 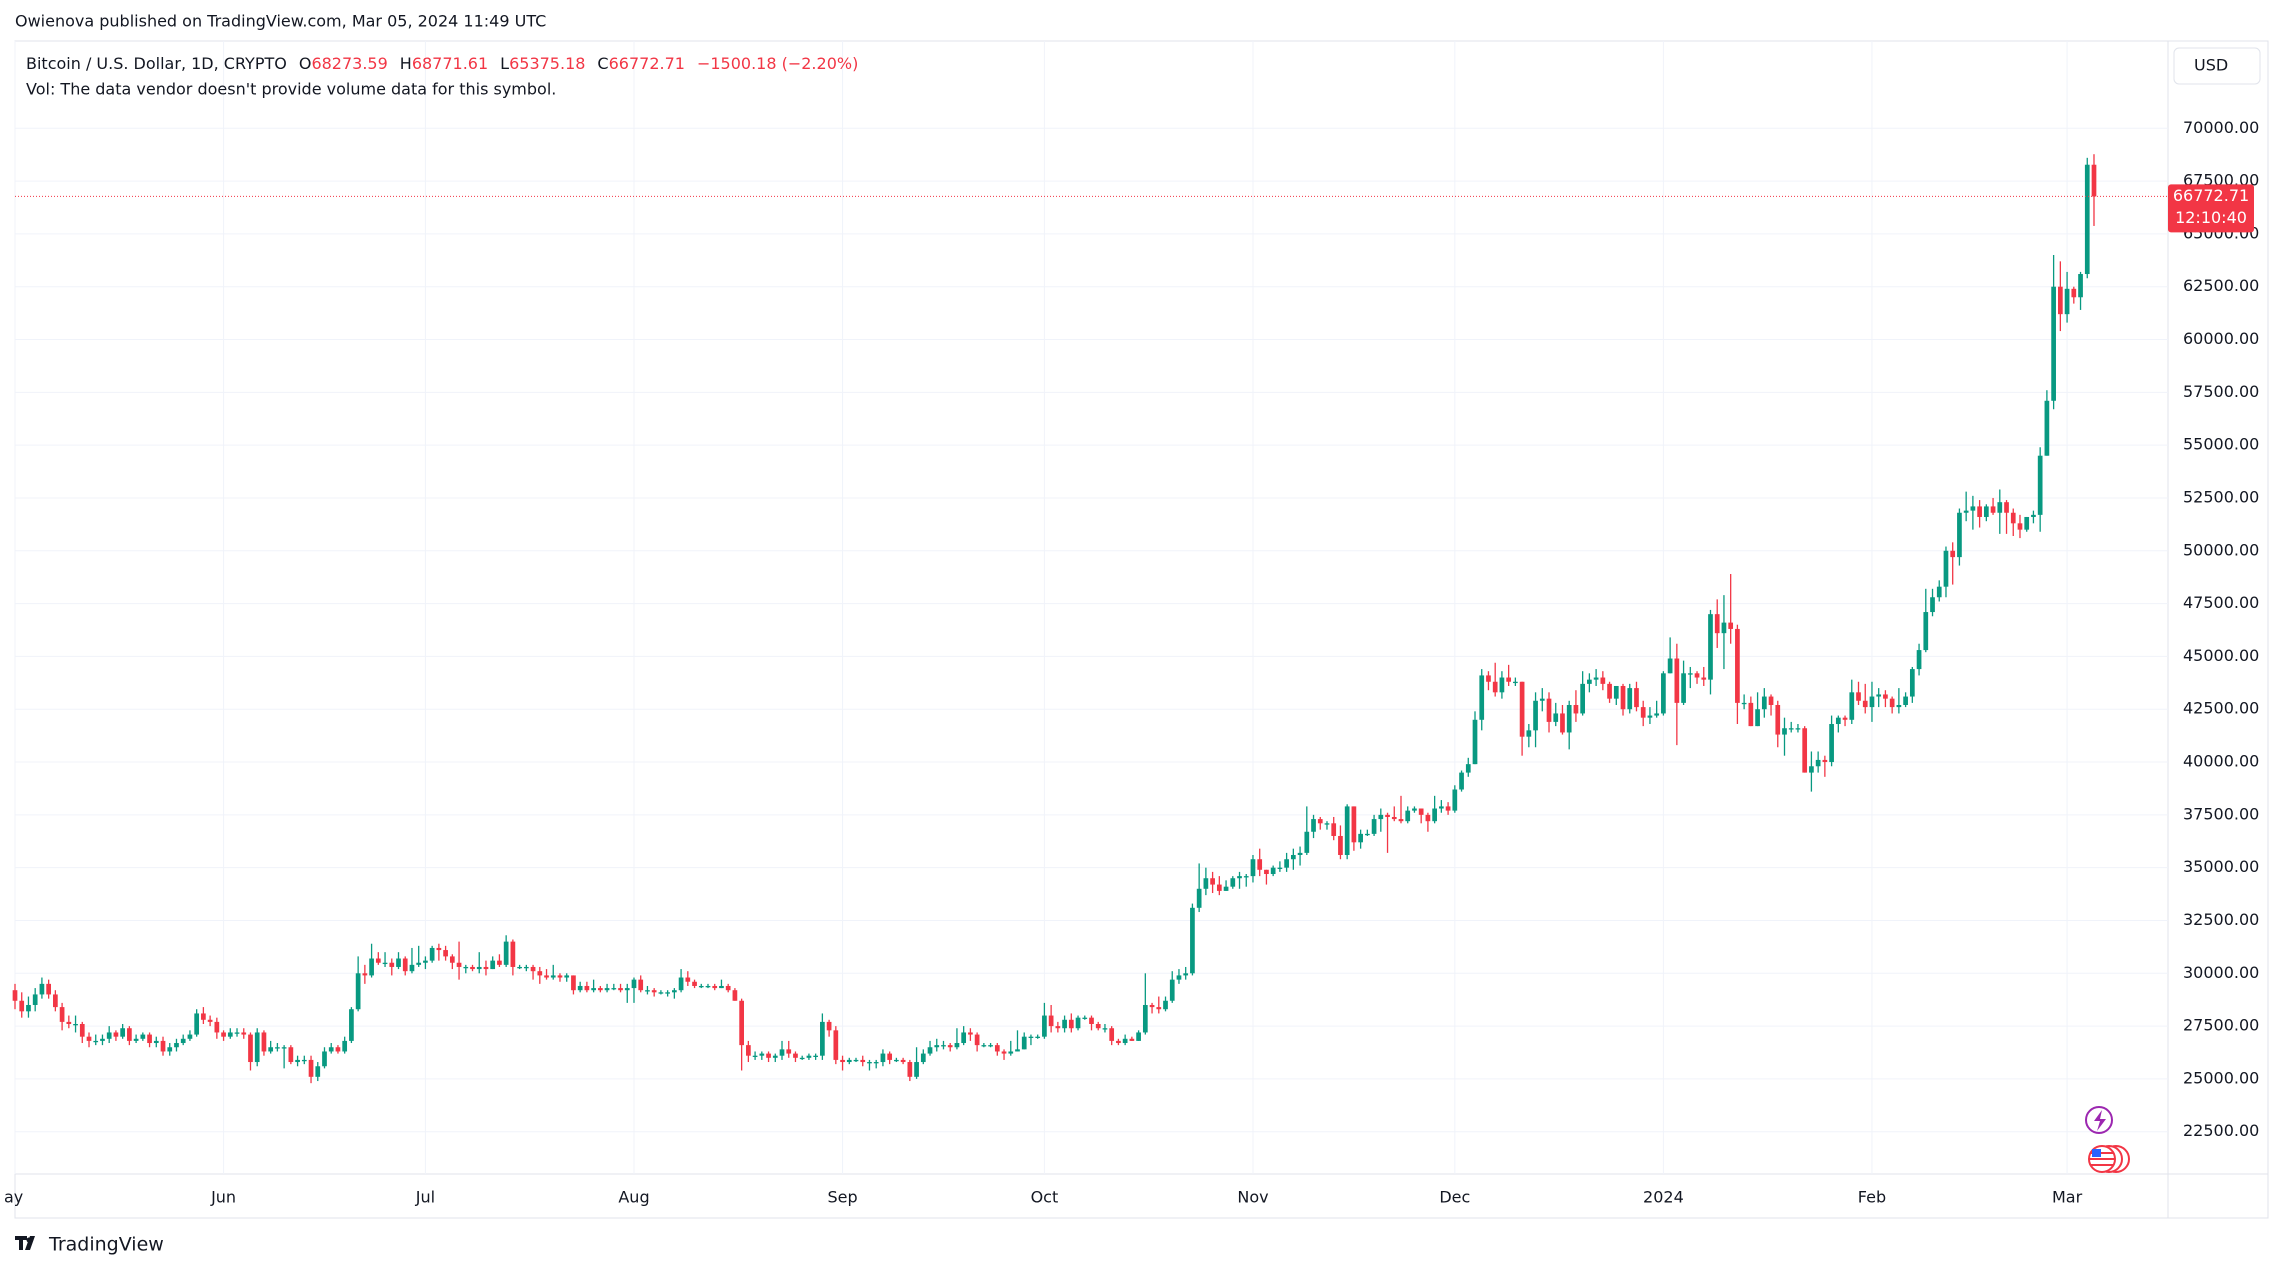 I want to click on event-icon, so click(x=2099, y=1120).